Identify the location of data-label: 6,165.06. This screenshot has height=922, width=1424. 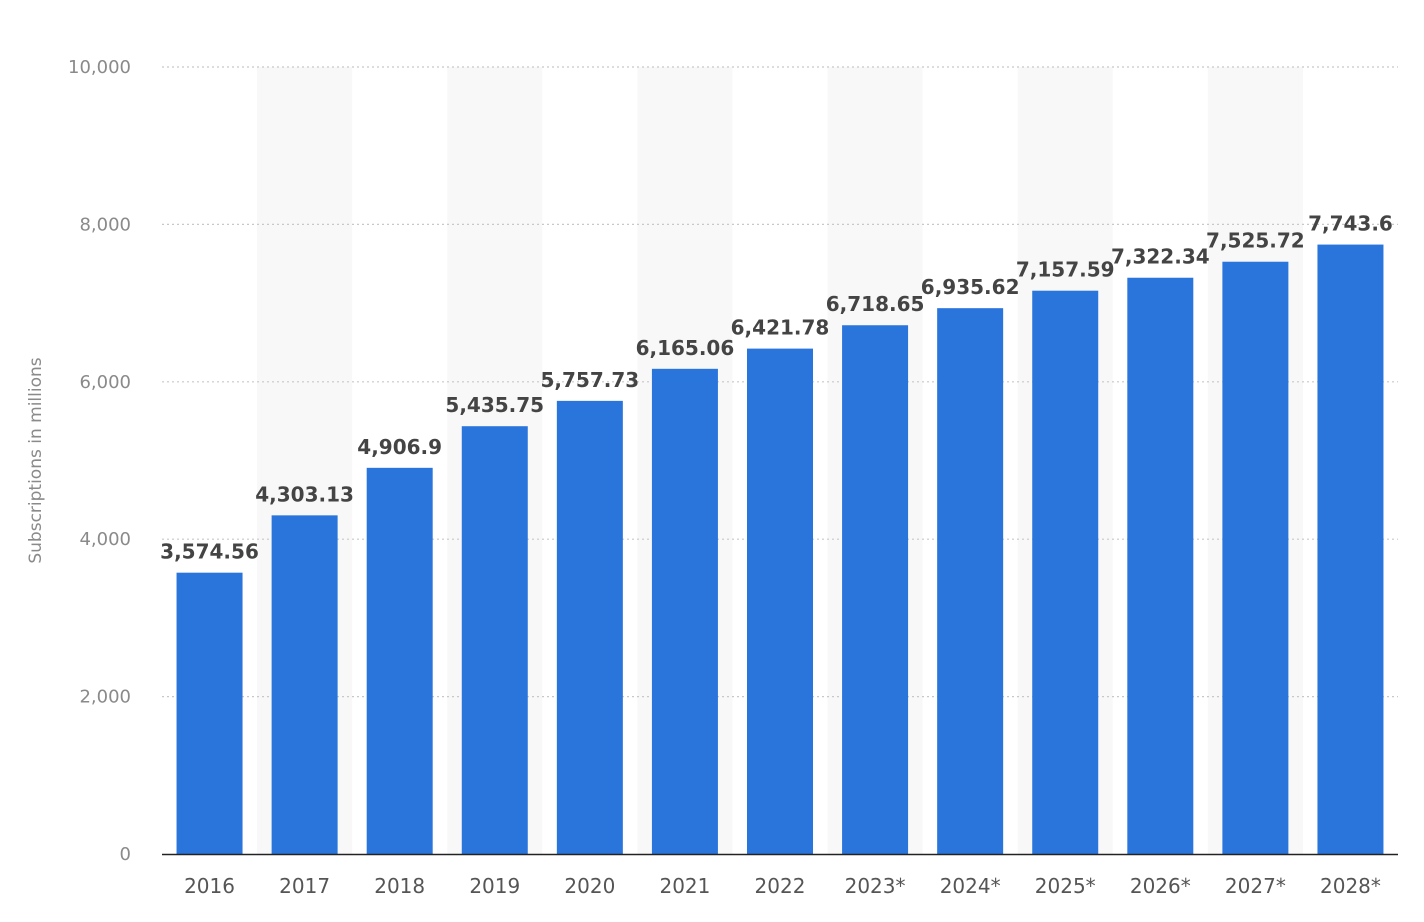
(685, 348).